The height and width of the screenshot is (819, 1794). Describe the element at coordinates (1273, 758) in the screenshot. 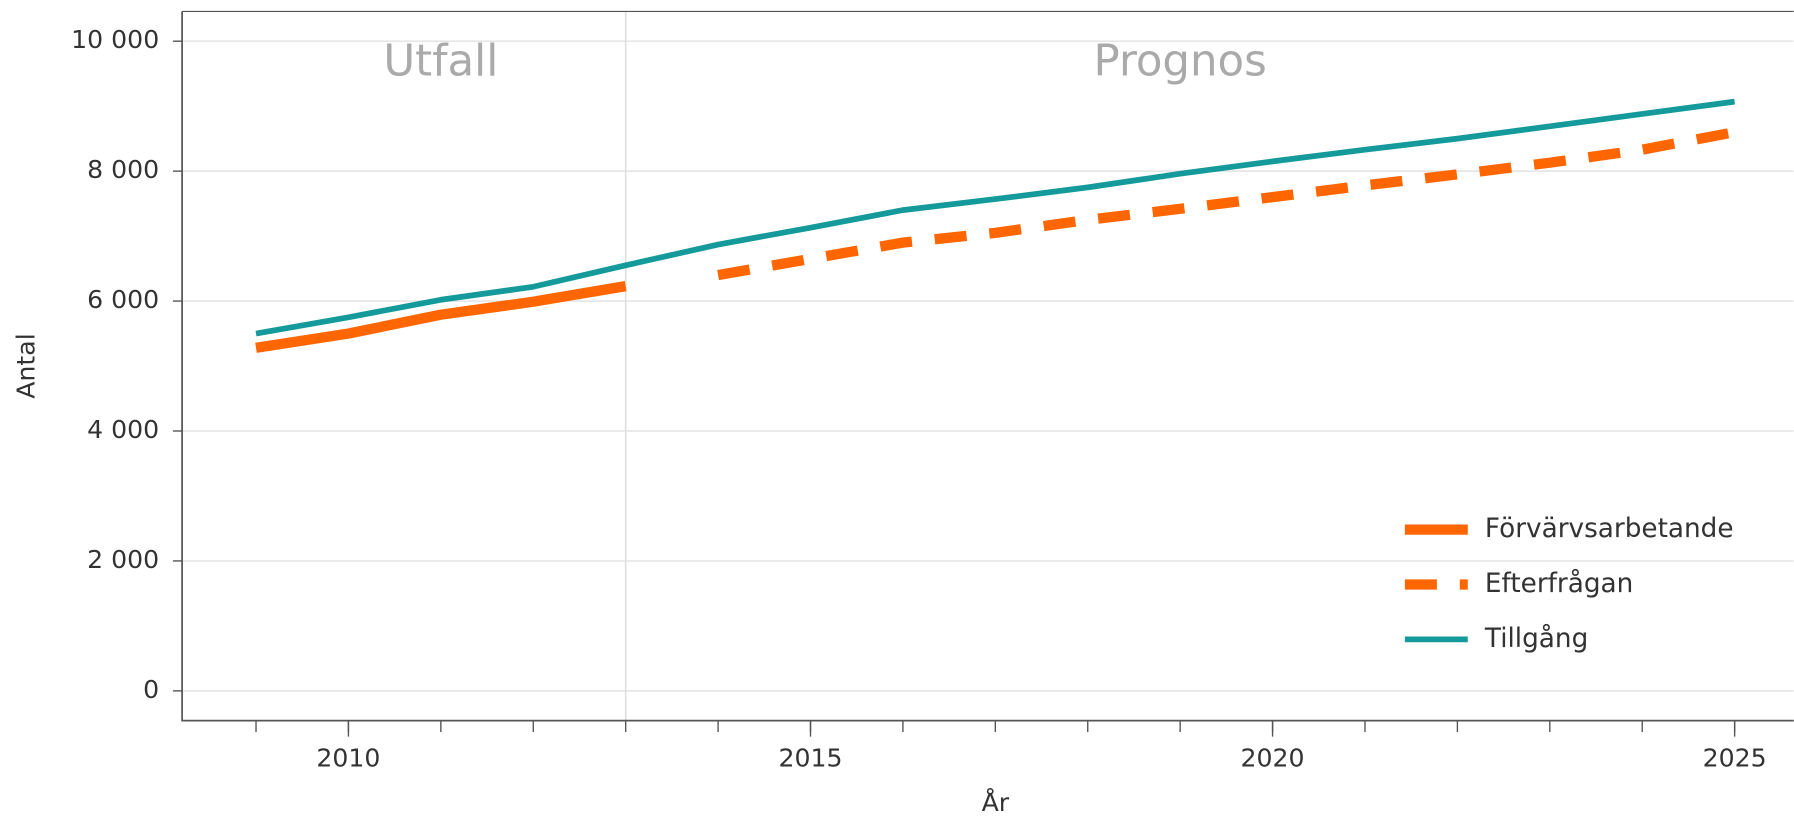

I see `x-tick-label: 2020` at that location.